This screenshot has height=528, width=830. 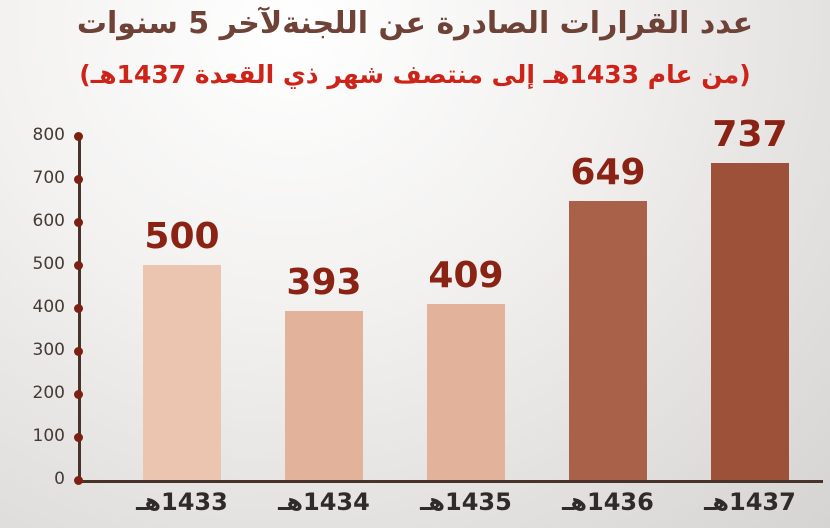 I want to click on x-axis-tick-label: 1436هـ, so click(x=608, y=502).